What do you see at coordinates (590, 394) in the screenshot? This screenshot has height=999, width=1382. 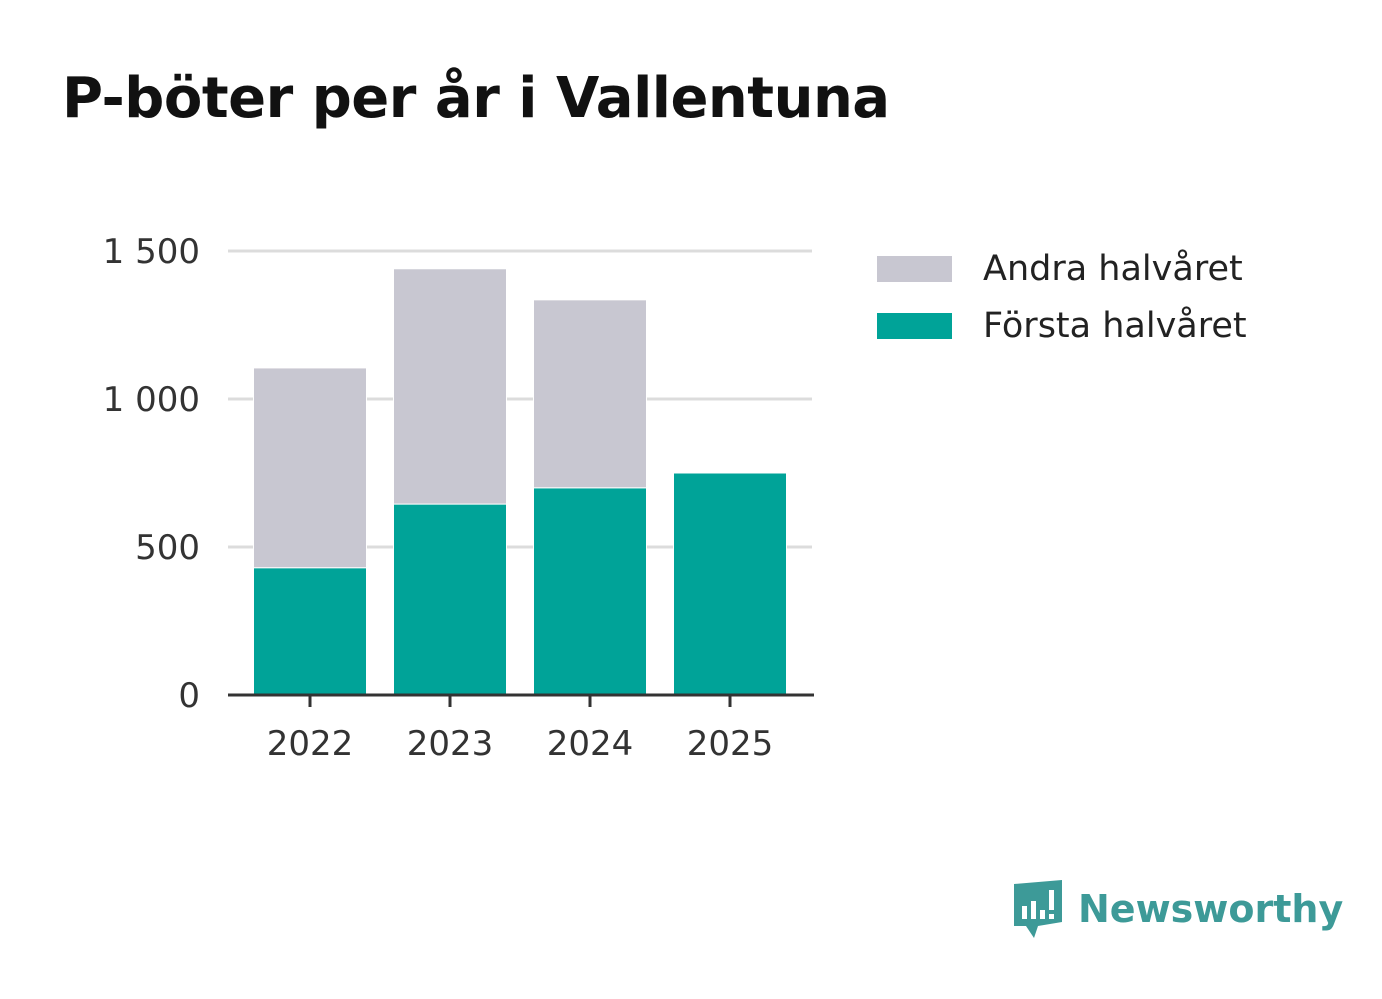 I see `bar-2024-andra` at bounding box center [590, 394].